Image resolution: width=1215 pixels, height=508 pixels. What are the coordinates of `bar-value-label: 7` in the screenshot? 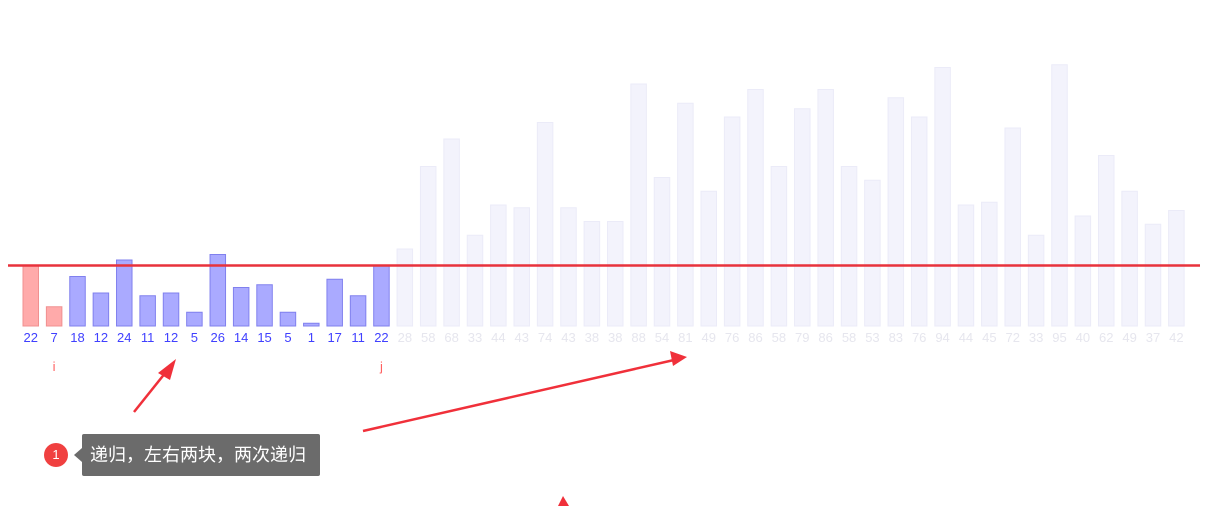 It's located at (54, 337).